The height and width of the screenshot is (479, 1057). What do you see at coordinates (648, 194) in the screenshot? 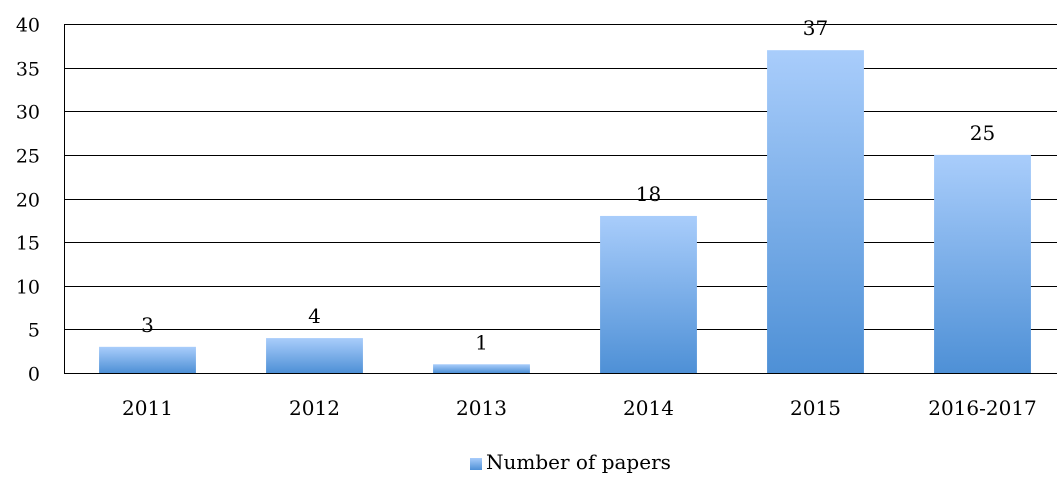
I see `data-label-2014: 18` at bounding box center [648, 194].